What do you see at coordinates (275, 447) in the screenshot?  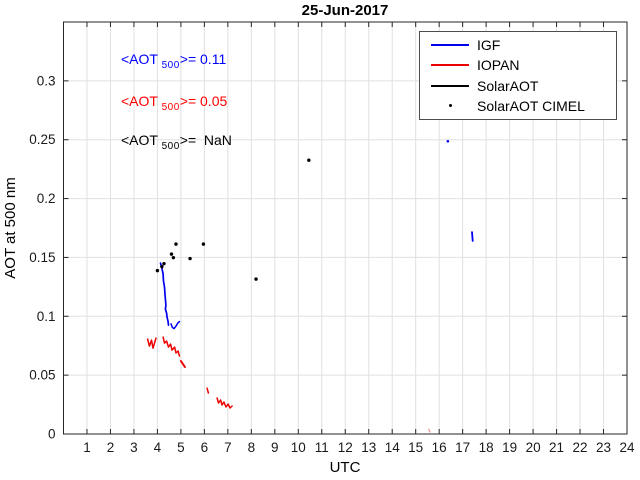 I see `x-tick-label: 9` at bounding box center [275, 447].